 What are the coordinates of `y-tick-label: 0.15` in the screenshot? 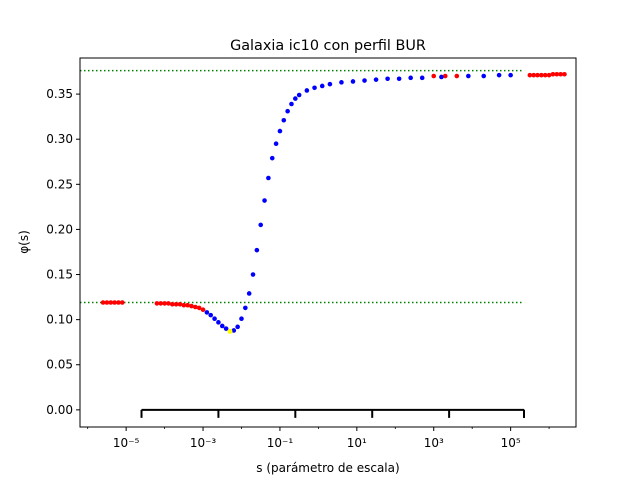 It's located at (59, 275).